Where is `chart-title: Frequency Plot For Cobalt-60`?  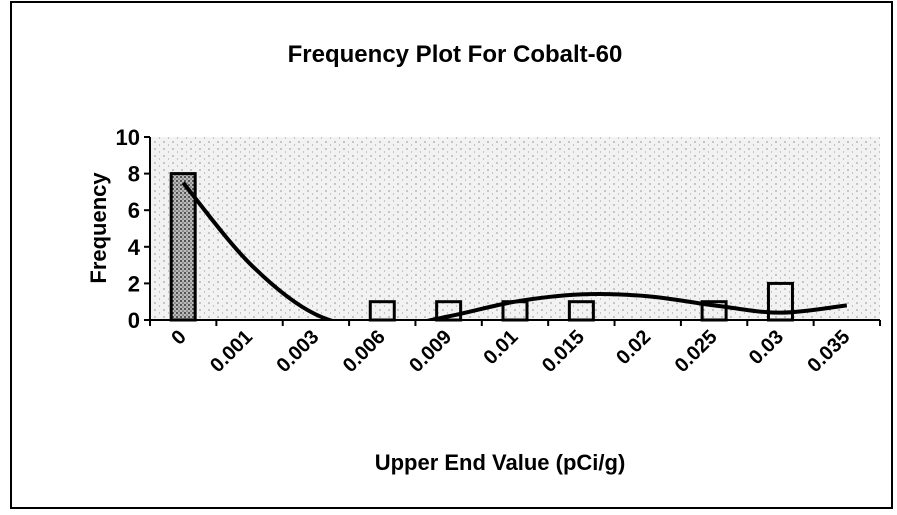 chart-title: Frequency Plot For Cobalt-60 is located at coordinates (455, 54).